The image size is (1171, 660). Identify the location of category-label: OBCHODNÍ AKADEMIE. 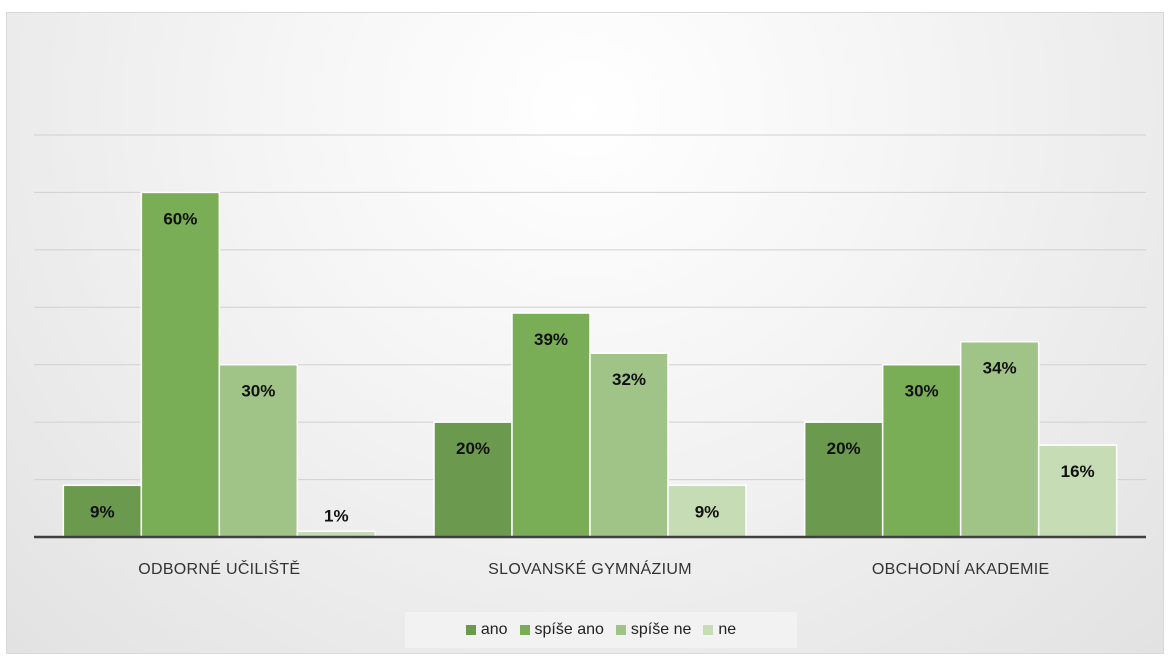
(961, 568).